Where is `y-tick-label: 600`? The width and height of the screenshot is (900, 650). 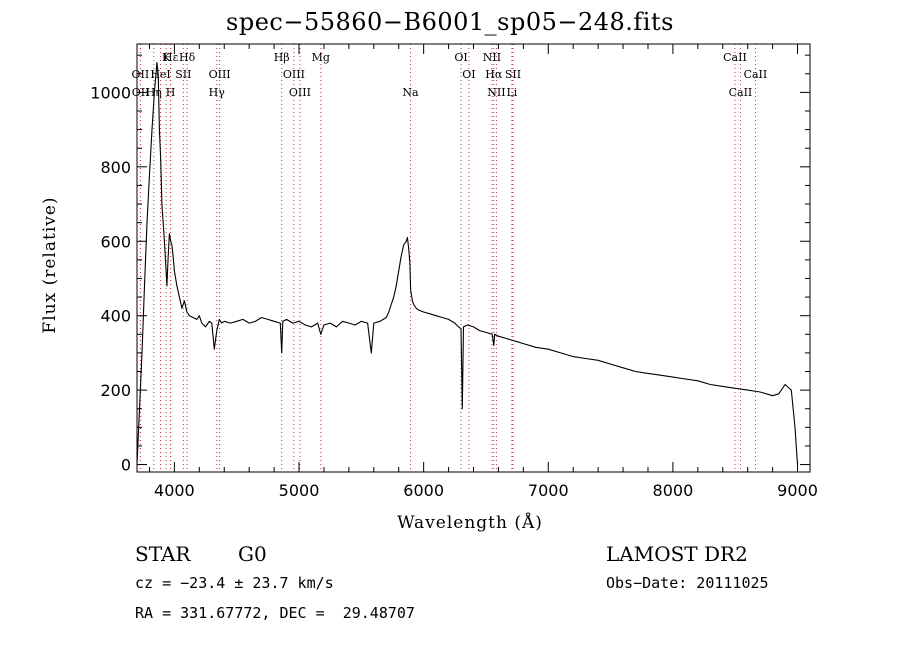 y-tick-label: 600 is located at coordinates (115, 241).